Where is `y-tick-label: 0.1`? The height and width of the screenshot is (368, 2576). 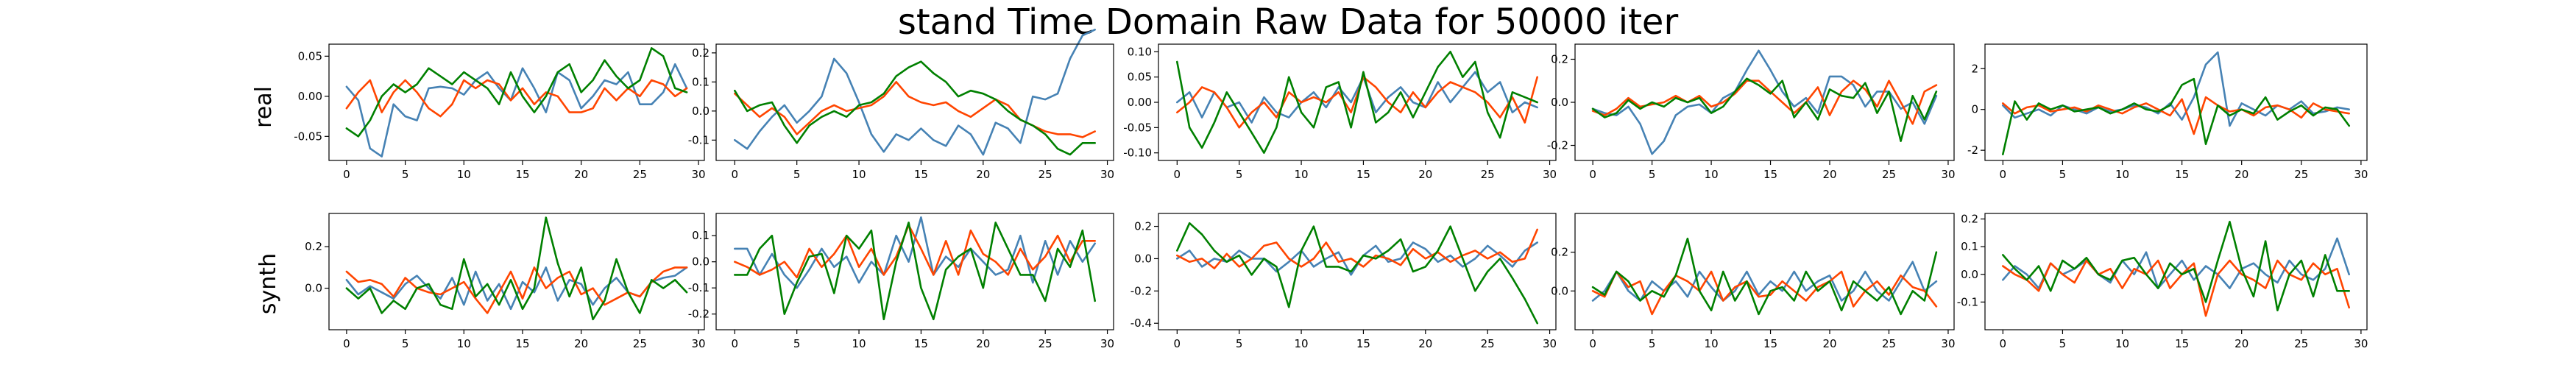
y-tick-label: 0.1 is located at coordinates (701, 236).